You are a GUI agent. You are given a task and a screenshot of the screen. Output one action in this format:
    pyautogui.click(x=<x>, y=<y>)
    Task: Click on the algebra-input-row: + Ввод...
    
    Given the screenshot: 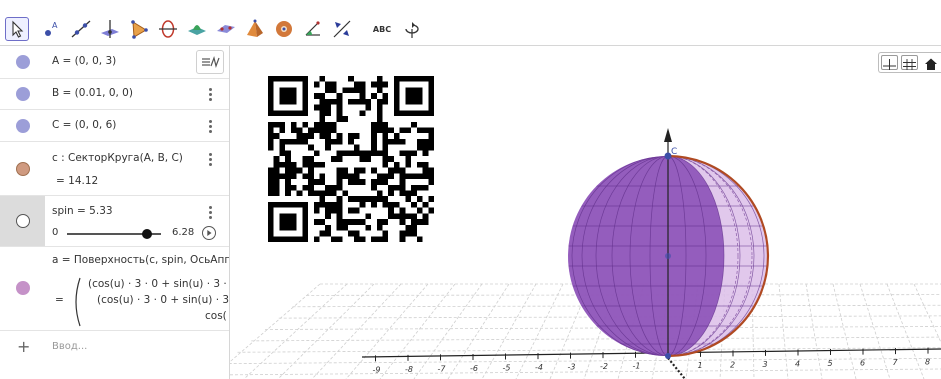 What is the action you would take?
    pyautogui.click(x=114, y=346)
    